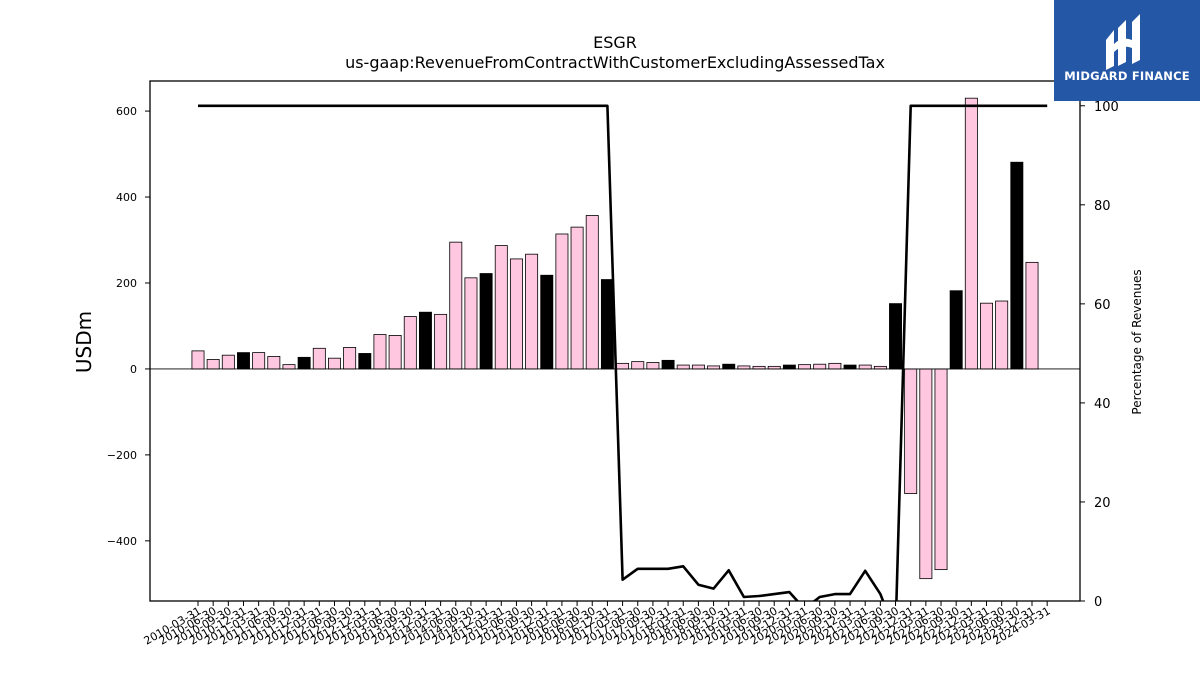 The image size is (1200, 675). I want to click on chart-title: ESGR, so click(615, 42).